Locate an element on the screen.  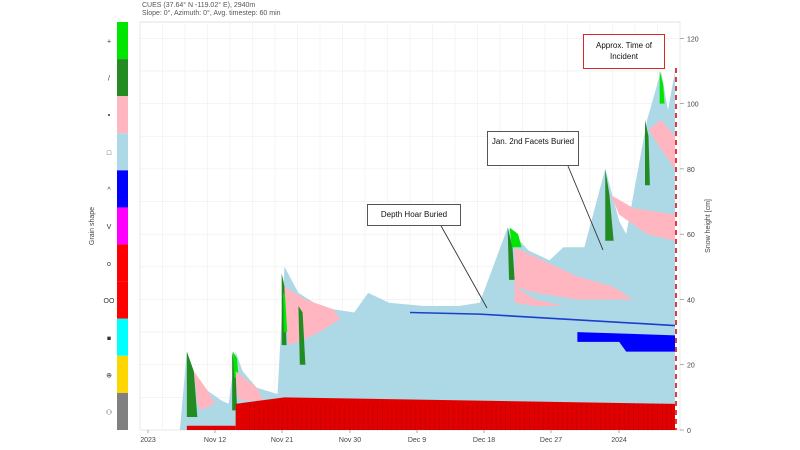
x-tick-label: Dec 27 is located at coordinates (551, 440).